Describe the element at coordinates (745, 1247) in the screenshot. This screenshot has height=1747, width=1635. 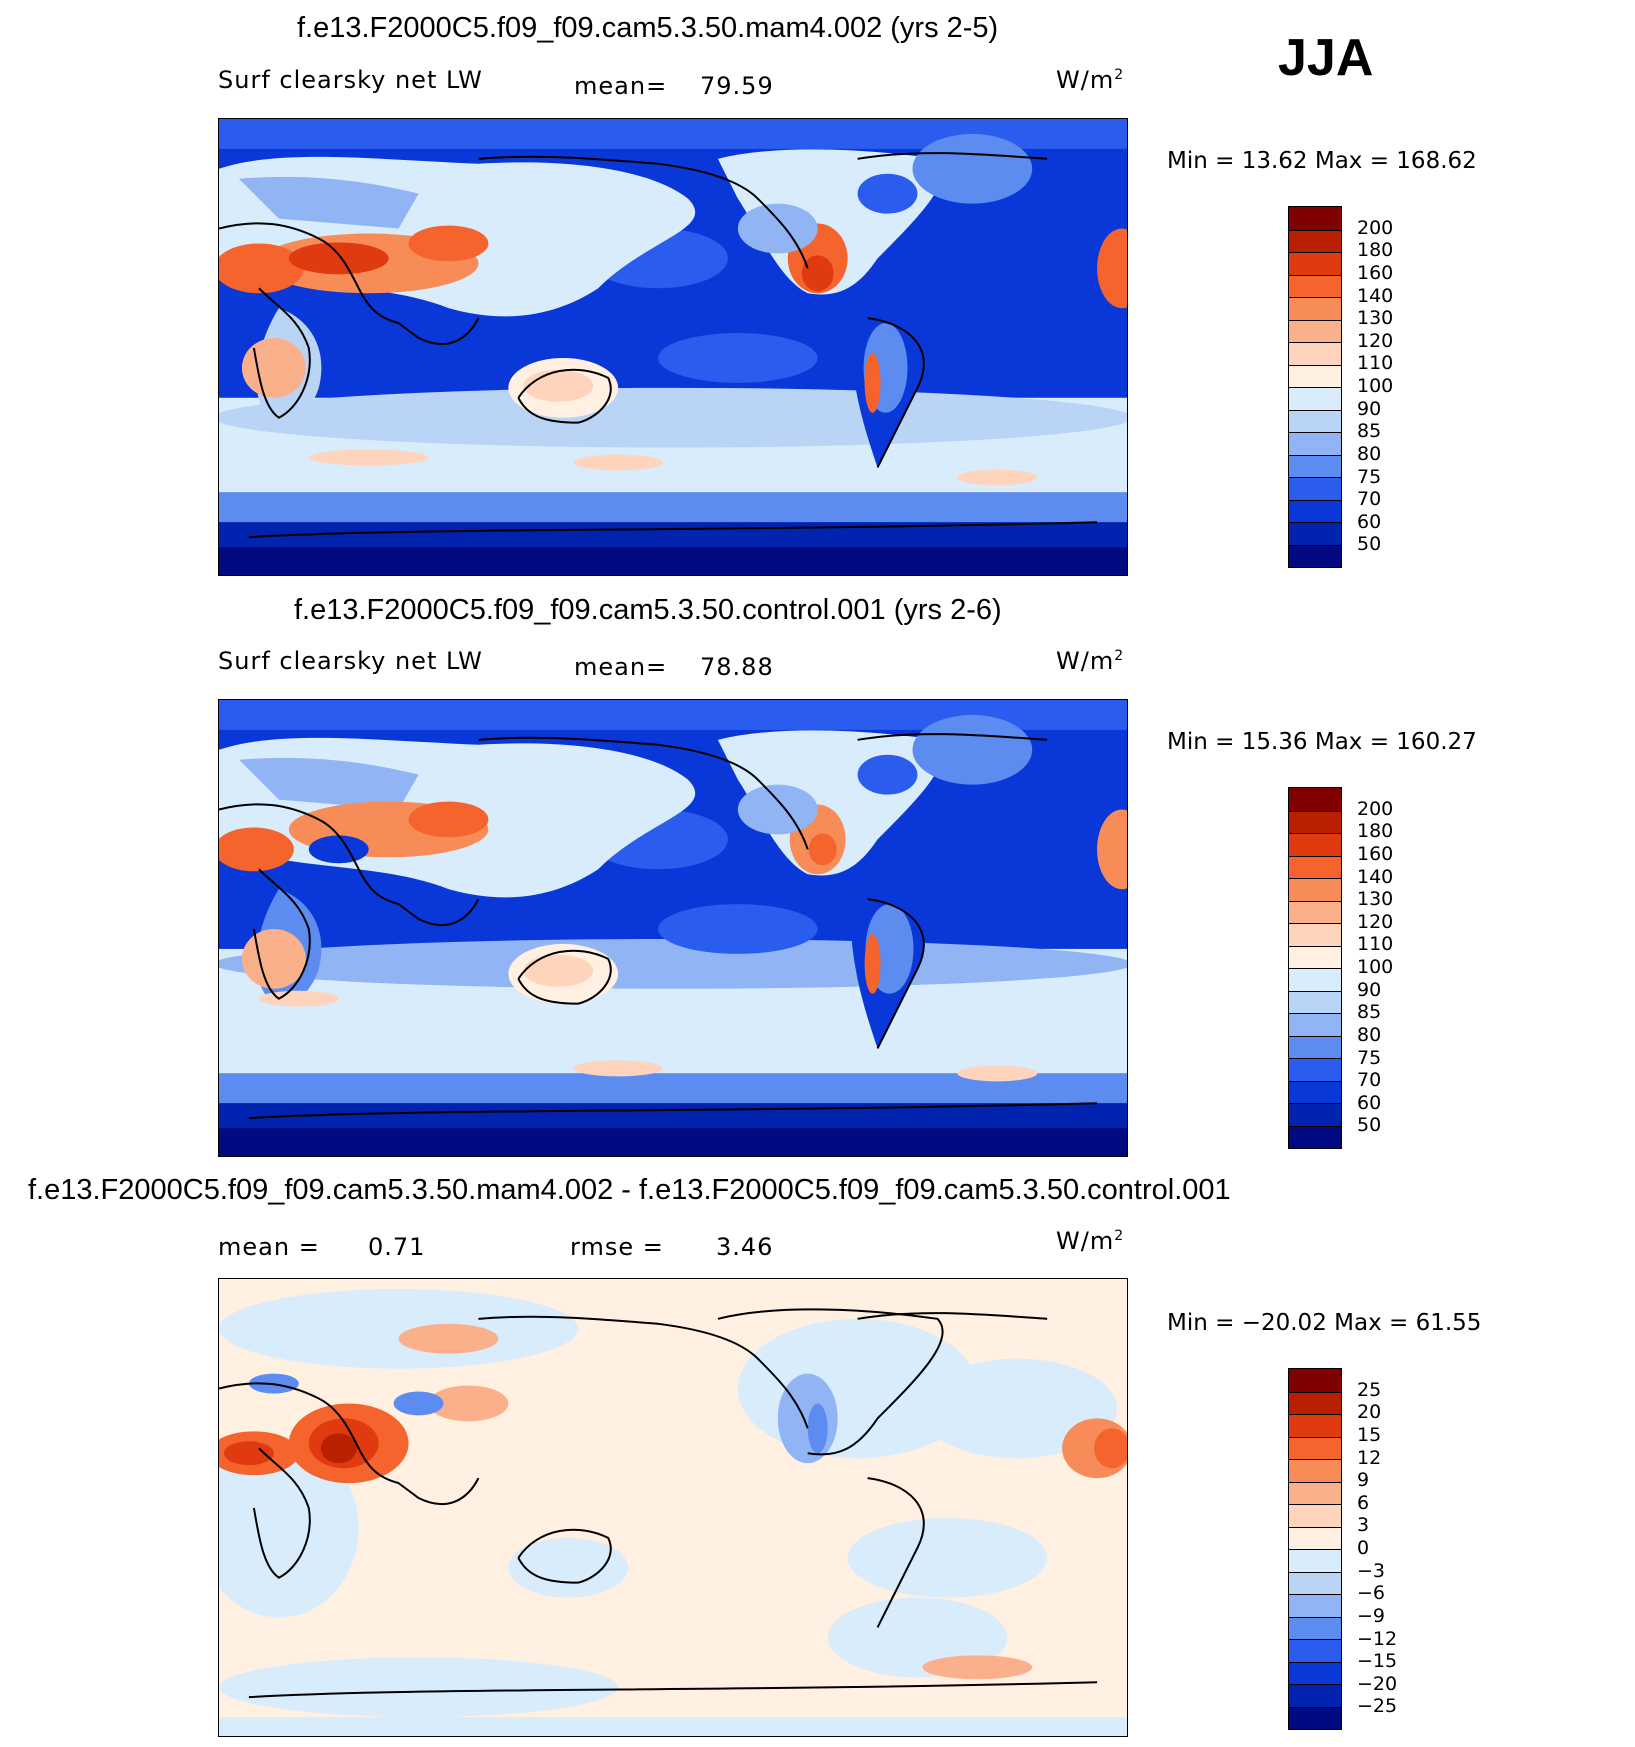
I see `rmse-value: 3.46` at that location.